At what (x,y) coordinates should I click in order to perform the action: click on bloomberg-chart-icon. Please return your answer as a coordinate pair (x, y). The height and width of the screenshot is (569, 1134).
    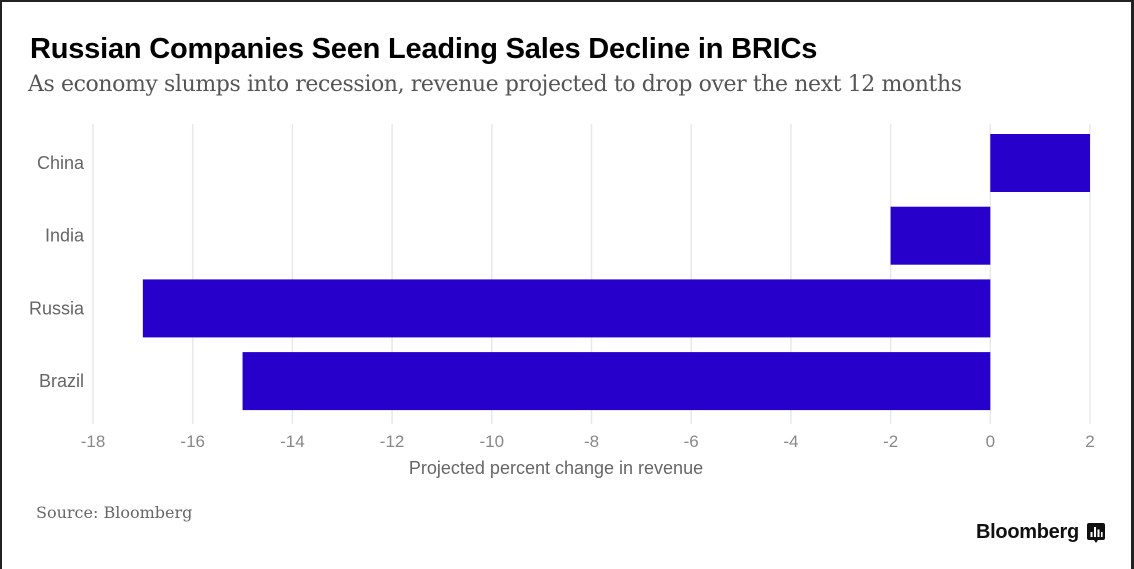
    Looking at the image, I should click on (1095, 532).